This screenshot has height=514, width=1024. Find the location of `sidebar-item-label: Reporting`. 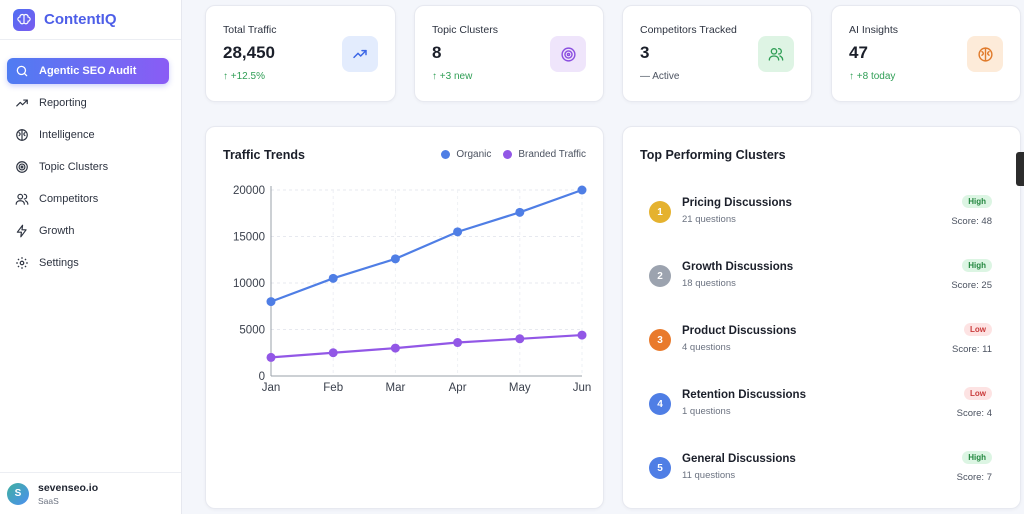

sidebar-item-label: Reporting is located at coordinates (63, 103).